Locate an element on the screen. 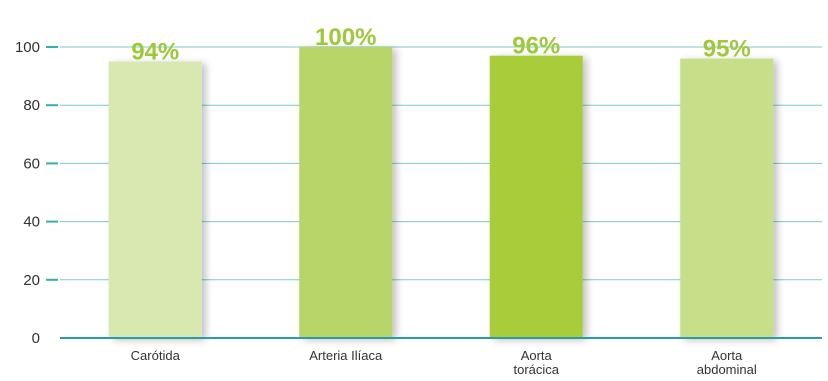 The width and height of the screenshot is (828, 381). x-tick-label: Carótida is located at coordinates (156, 355).